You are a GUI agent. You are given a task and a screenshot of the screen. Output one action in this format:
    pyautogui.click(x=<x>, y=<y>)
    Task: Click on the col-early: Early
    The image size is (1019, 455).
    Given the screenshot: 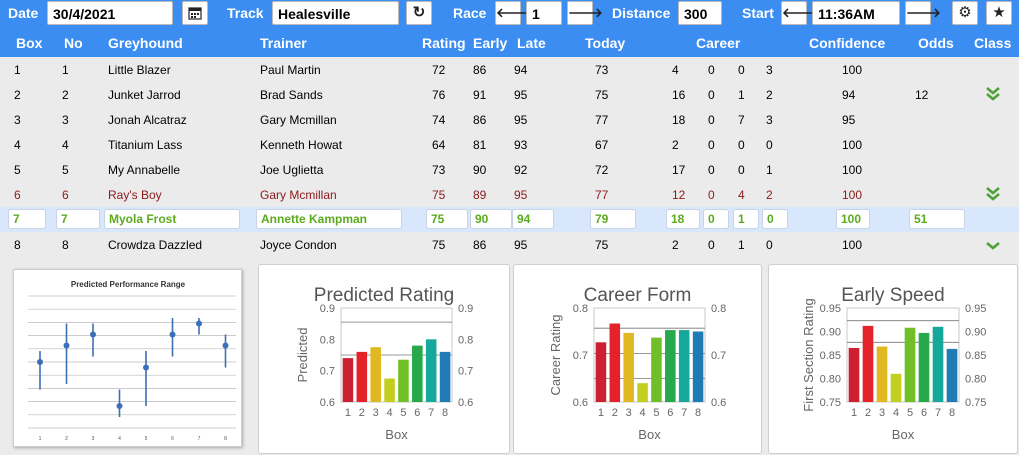 What is the action you would take?
    pyautogui.click(x=490, y=43)
    